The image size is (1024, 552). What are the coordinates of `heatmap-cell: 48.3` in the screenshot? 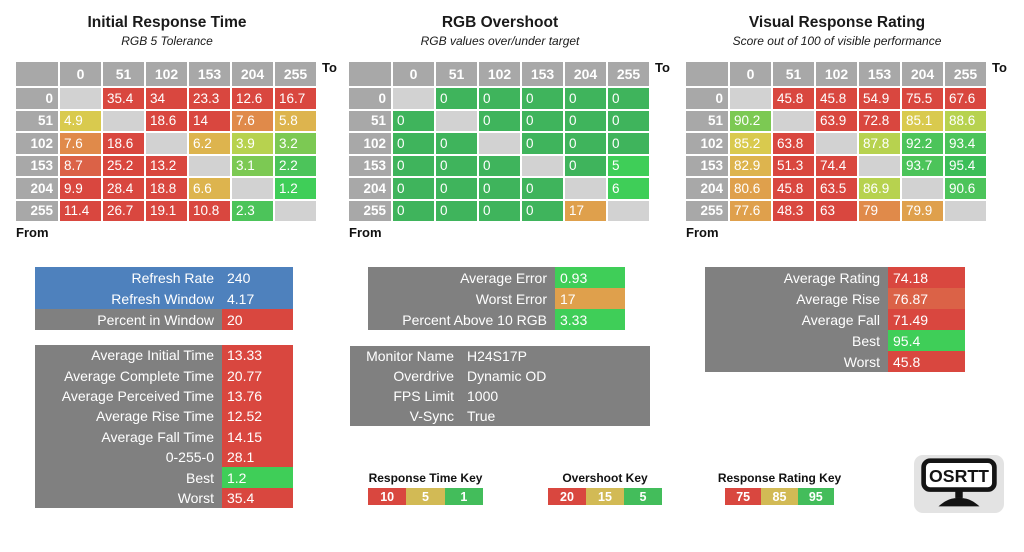 It's located at (793, 210).